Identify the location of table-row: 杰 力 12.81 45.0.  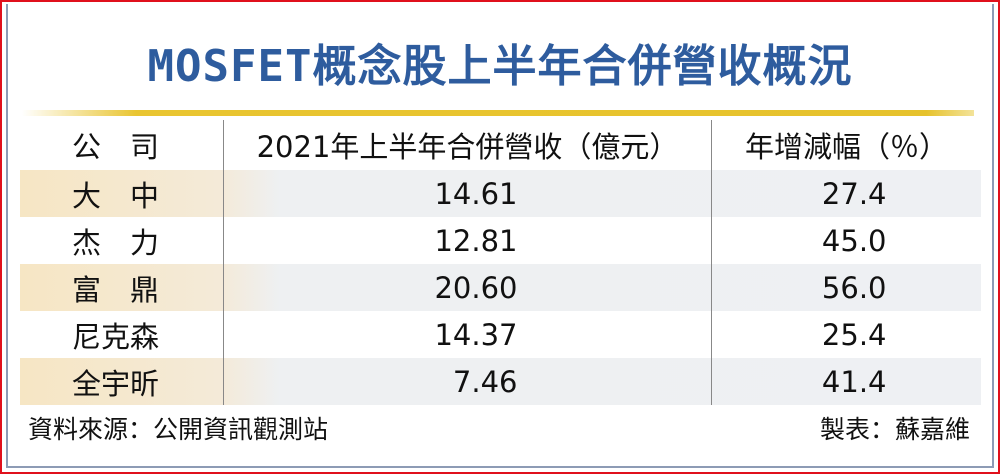
(500, 240).